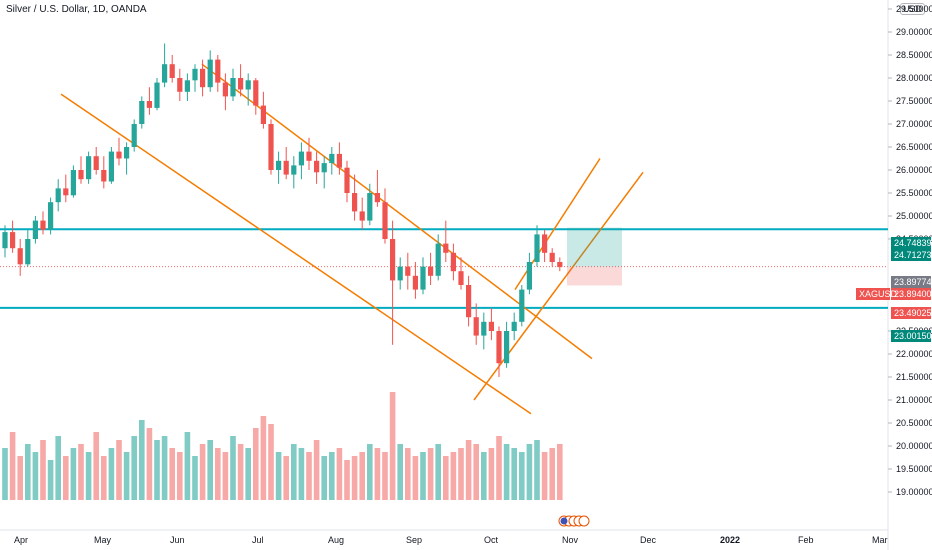 This screenshot has height=550, width=932. What do you see at coordinates (103, 540) in the screenshot?
I see `x-tick-label: May` at bounding box center [103, 540].